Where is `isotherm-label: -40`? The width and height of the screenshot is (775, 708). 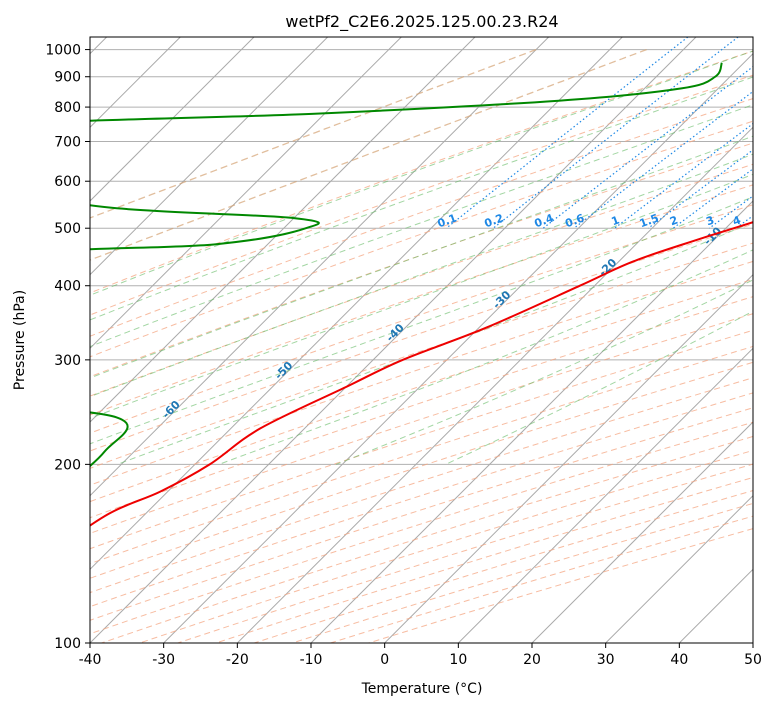 isotherm-label: -40 is located at coordinates (395, 332).